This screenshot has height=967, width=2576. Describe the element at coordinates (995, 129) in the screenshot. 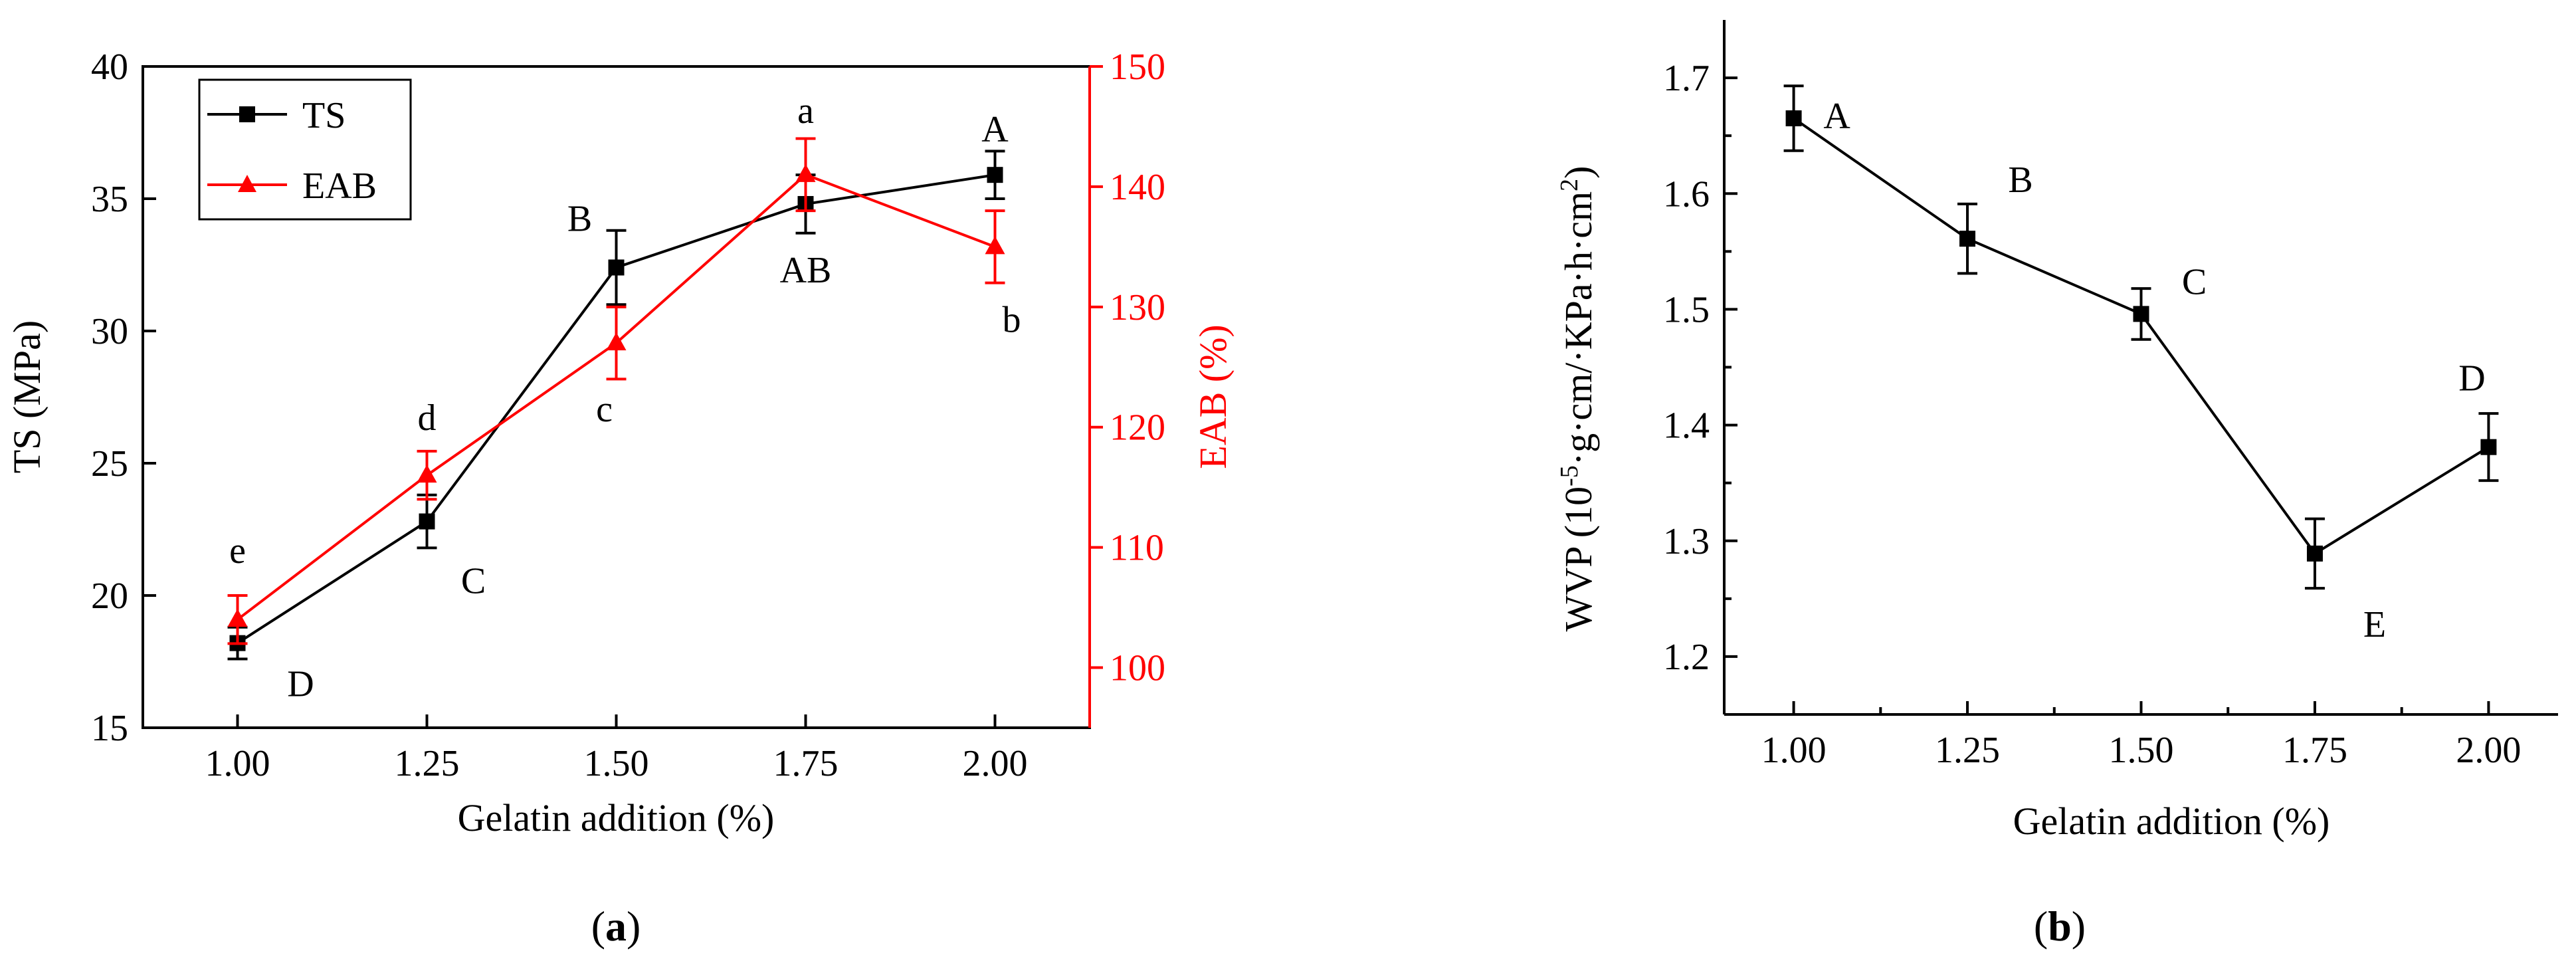

I see `series-ts-significance-letter: A` at that location.